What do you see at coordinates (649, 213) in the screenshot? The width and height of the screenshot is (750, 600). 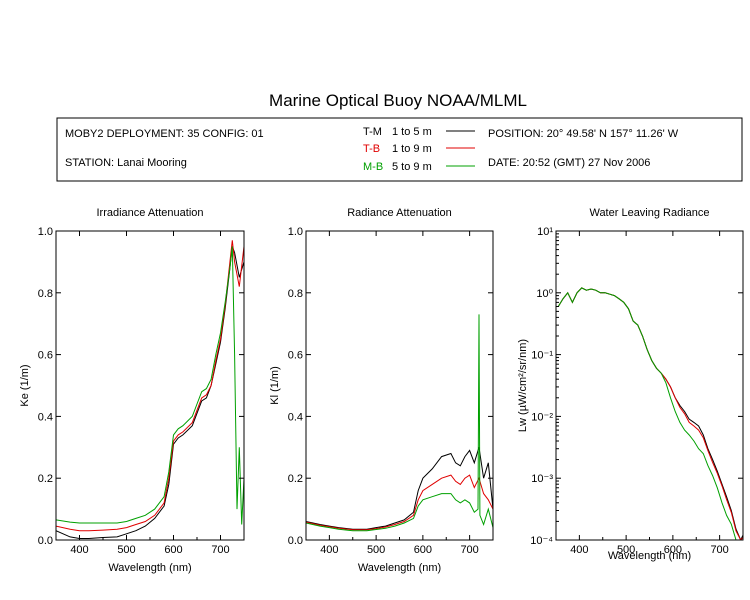 I see `chart-title: Water Leaving Radiance` at bounding box center [649, 213].